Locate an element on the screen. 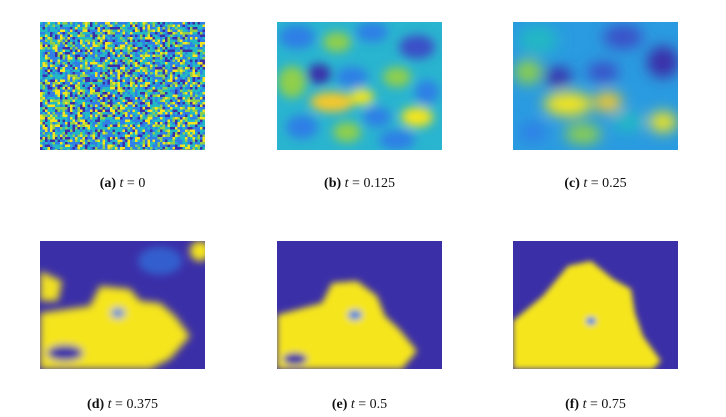  panel-d-image is located at coordinates (122, 305).